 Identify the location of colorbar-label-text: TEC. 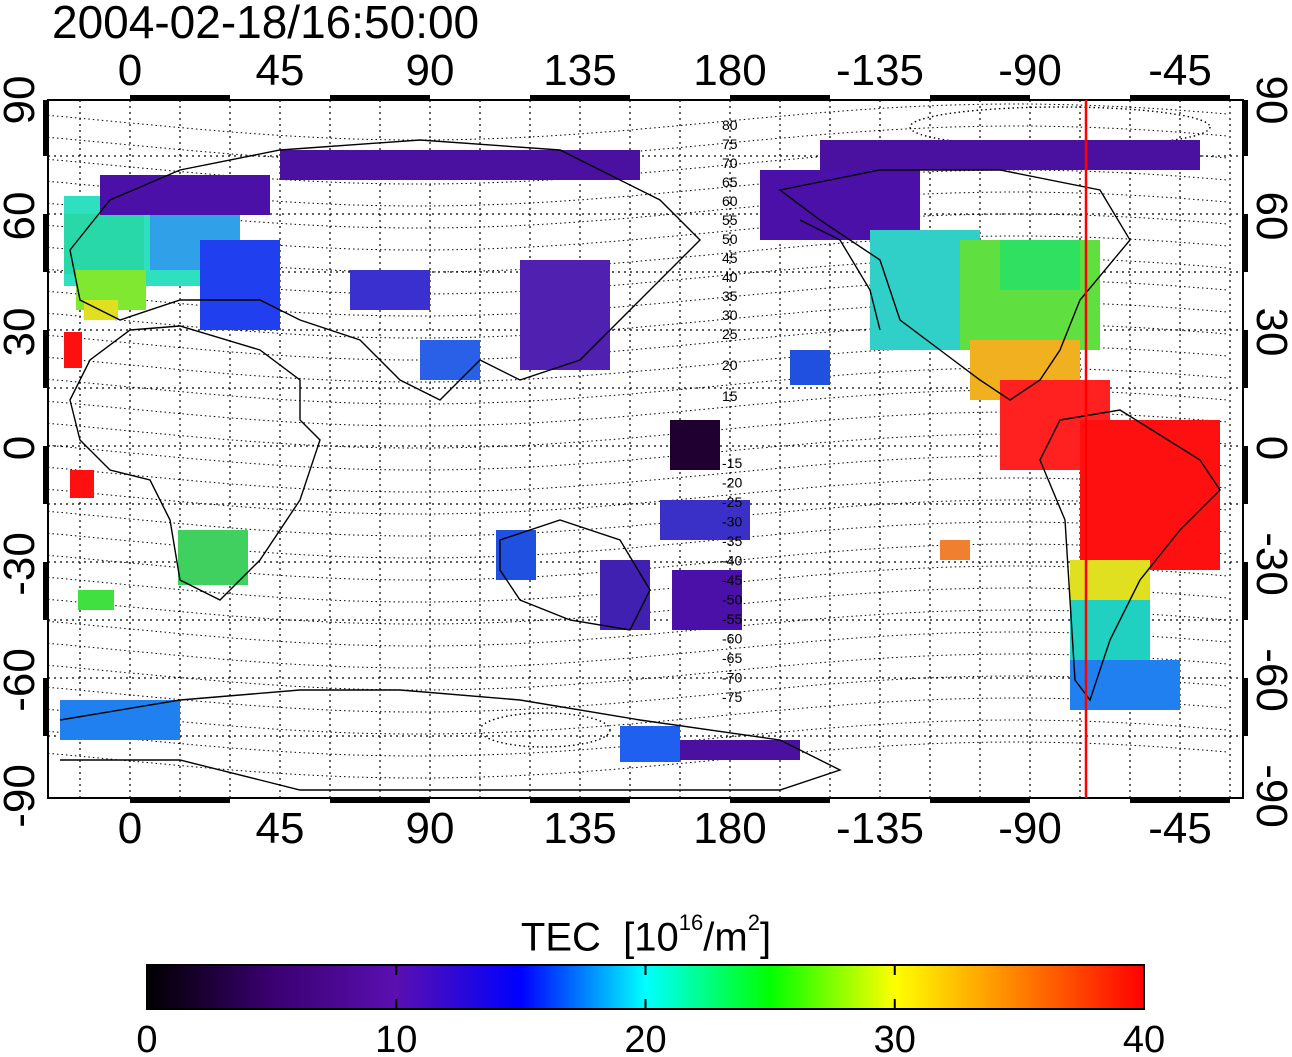
(560, 937).